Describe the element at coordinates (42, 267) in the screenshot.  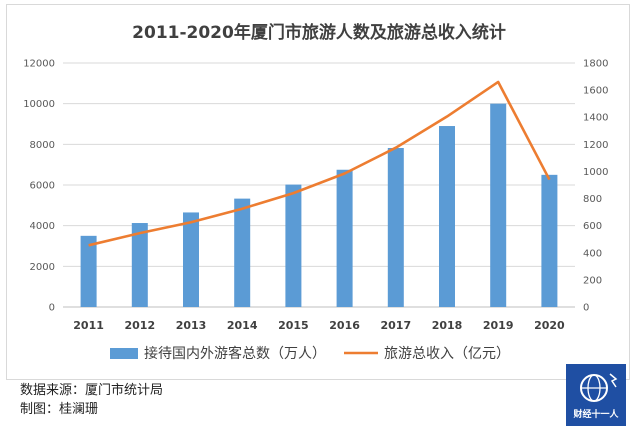
I see `y-left-tick-label: 2000` at that location.